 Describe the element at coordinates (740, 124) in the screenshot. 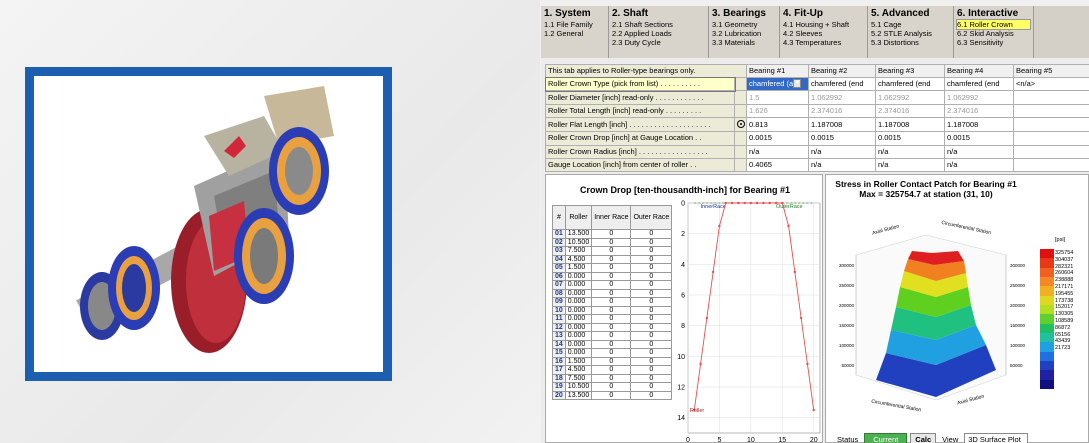

I see `target-icon` at that location.